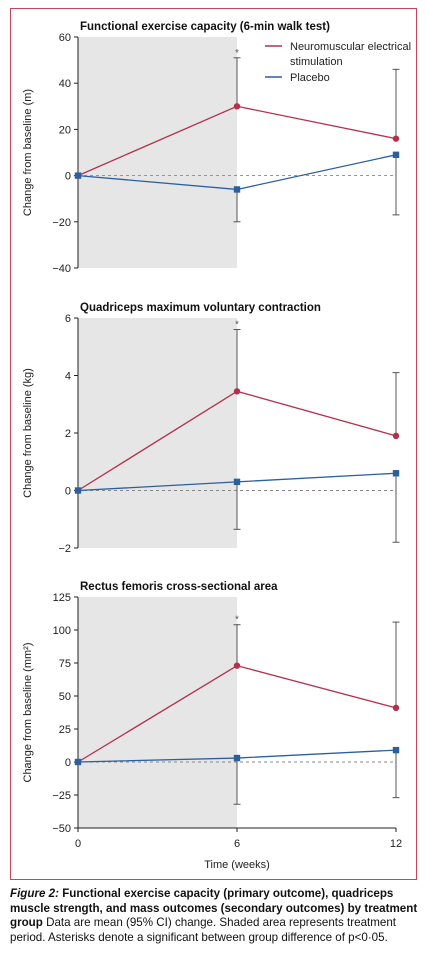 This screenshot has width=427, height=972. Describe the element at coordinates (68, 434) in the screenshot. I see `y-tick-label: 2` at that location.